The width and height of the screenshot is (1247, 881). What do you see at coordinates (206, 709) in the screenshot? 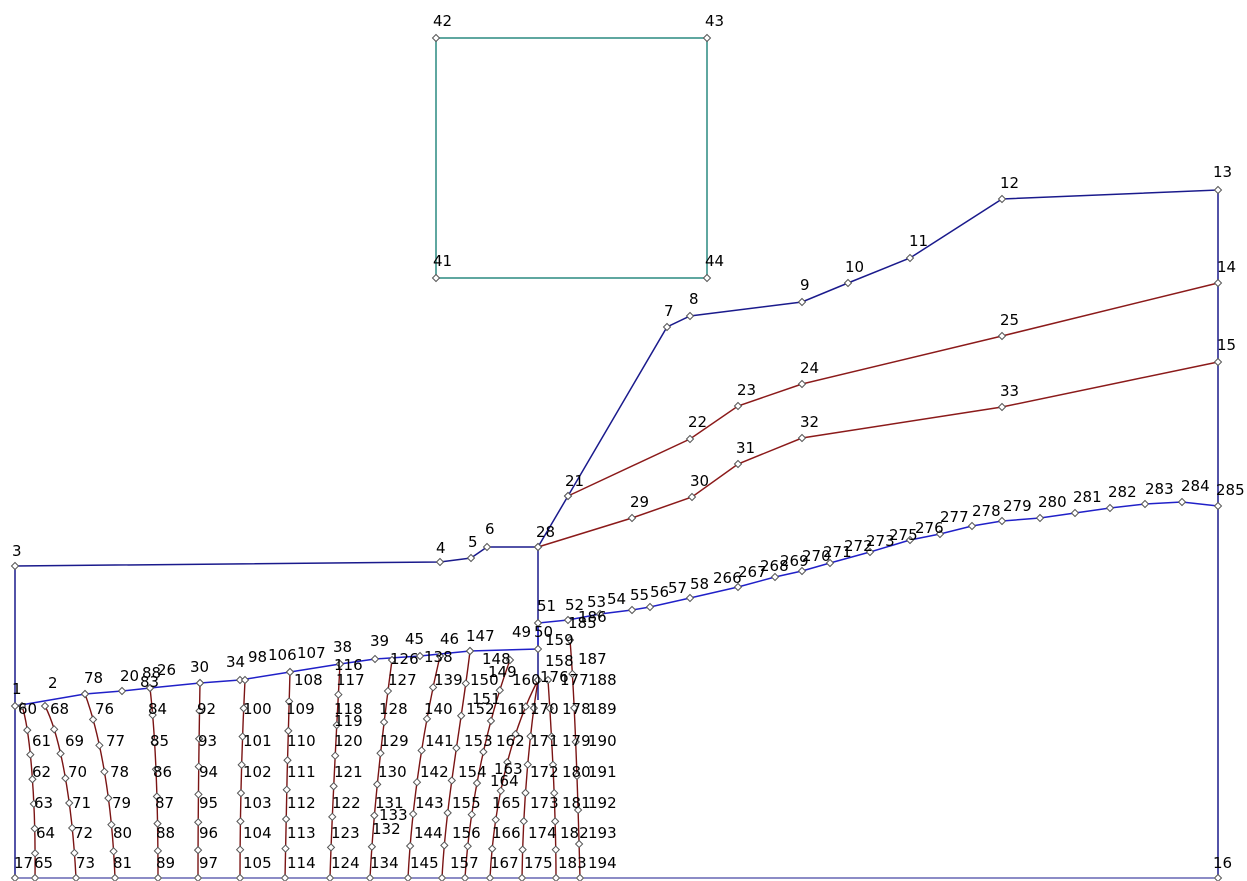
I see `node-label: 92` at bounding box center [206, 709].